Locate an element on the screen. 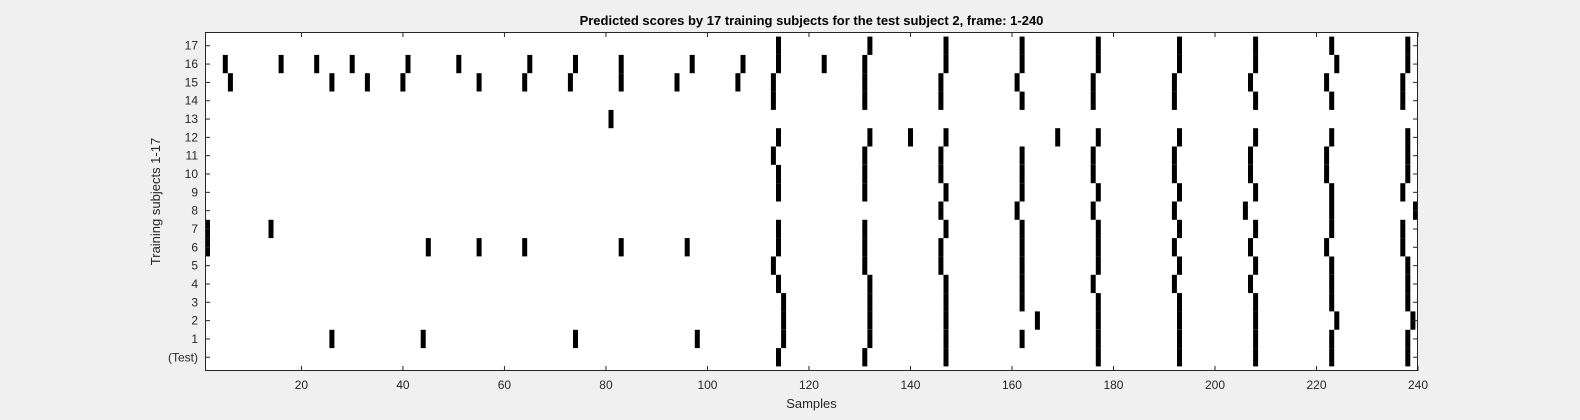 This screenshot has width=1580, height=420. x-tick-label: 160 is located at coordinates (1012, 385).